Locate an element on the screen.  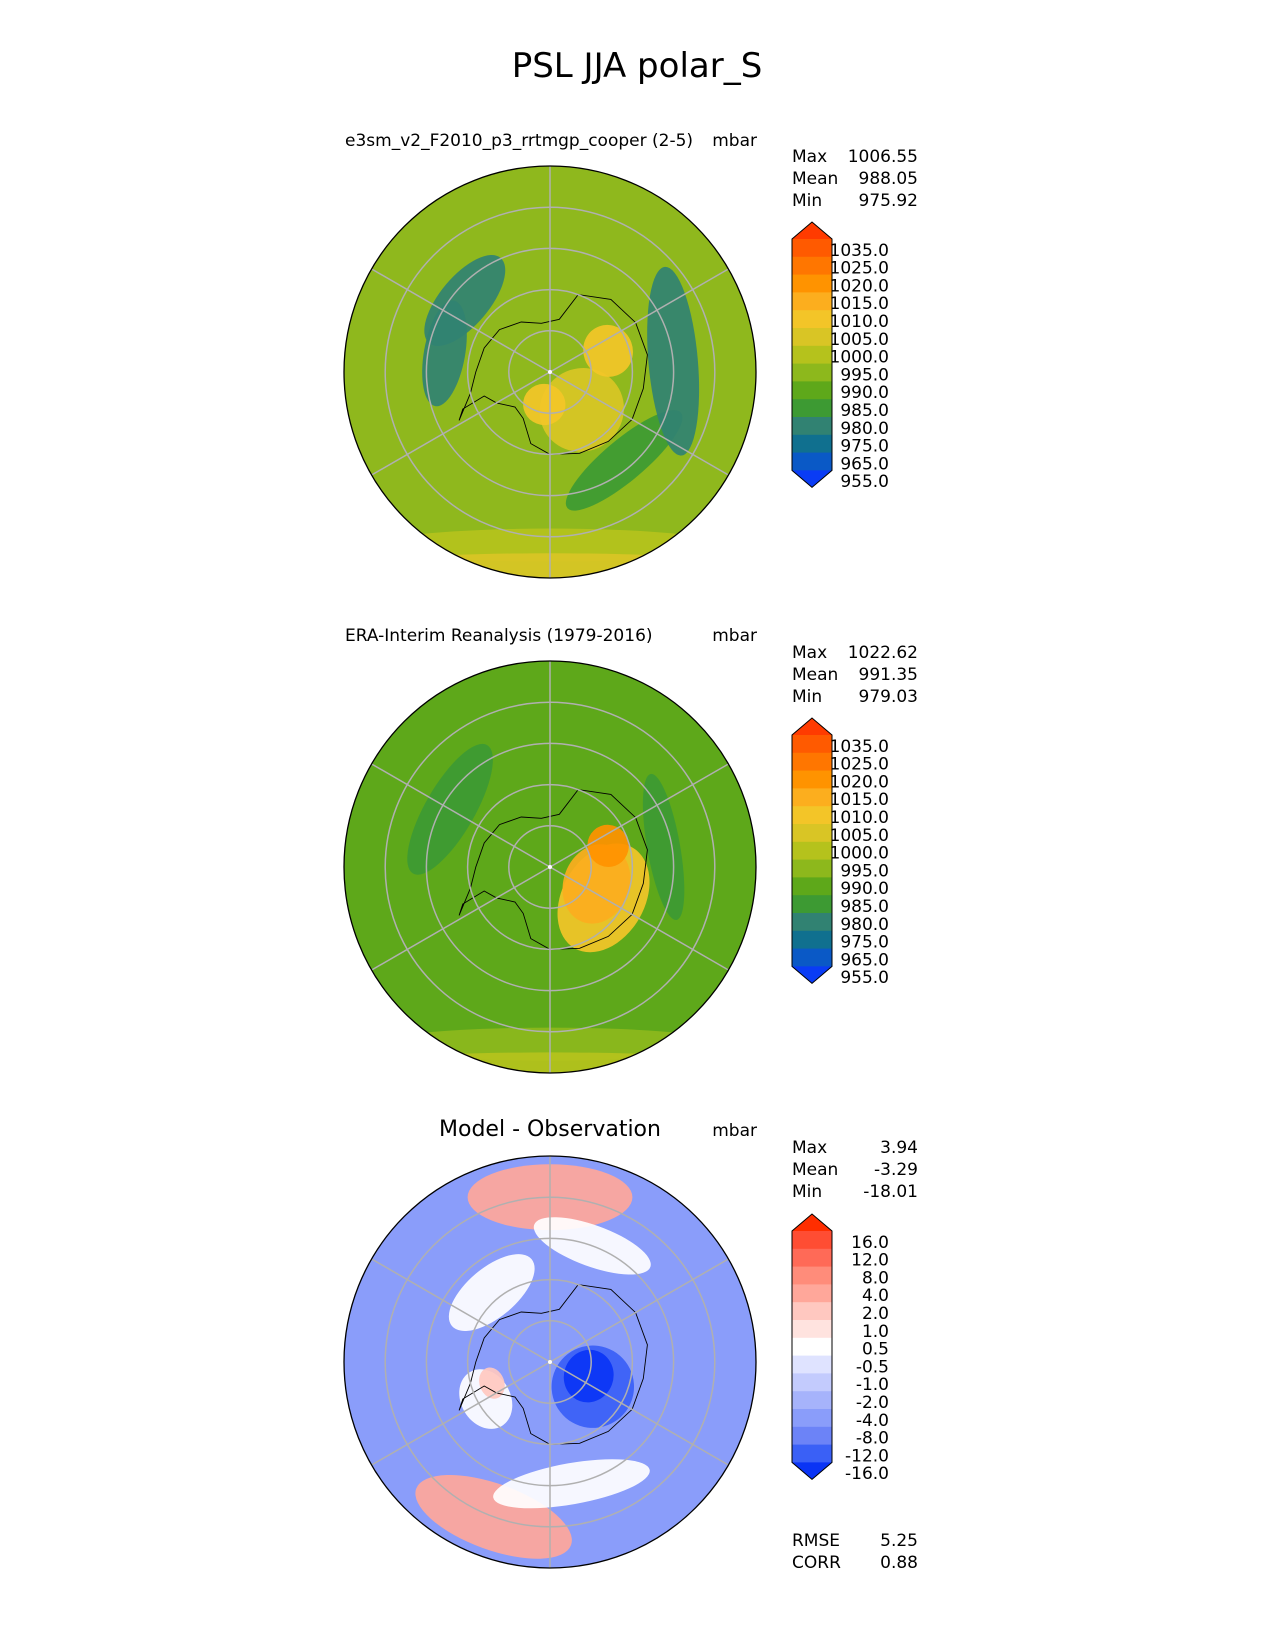
panel-title: ERA-Interim Reanalysis (1979-2016) is located at coordinates (499, 636).